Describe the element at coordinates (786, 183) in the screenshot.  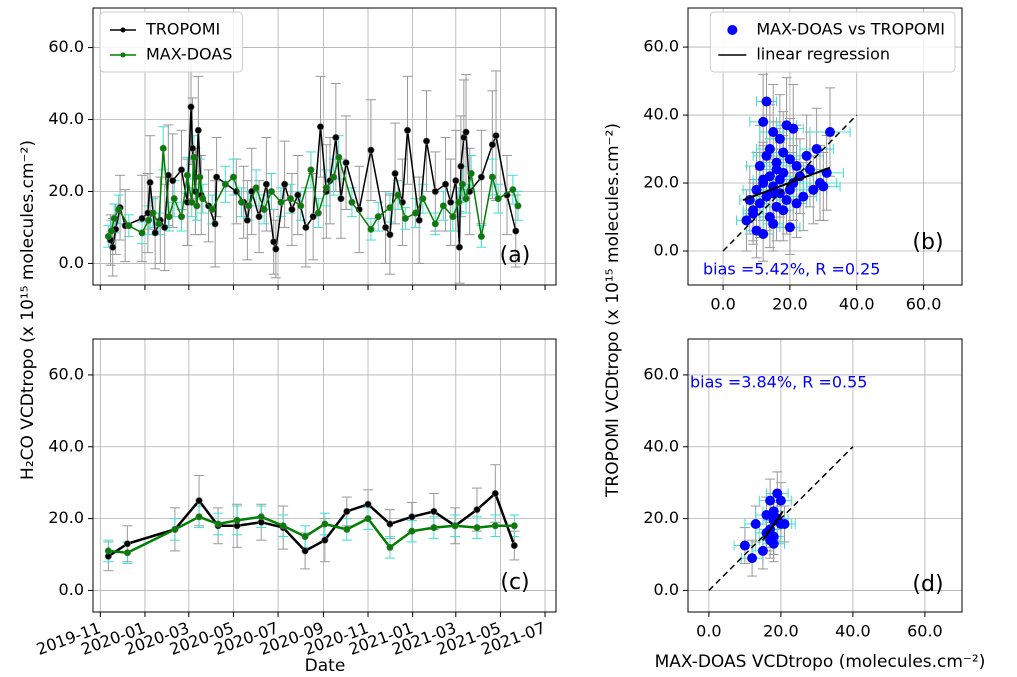
I see `regression-line` at that location.